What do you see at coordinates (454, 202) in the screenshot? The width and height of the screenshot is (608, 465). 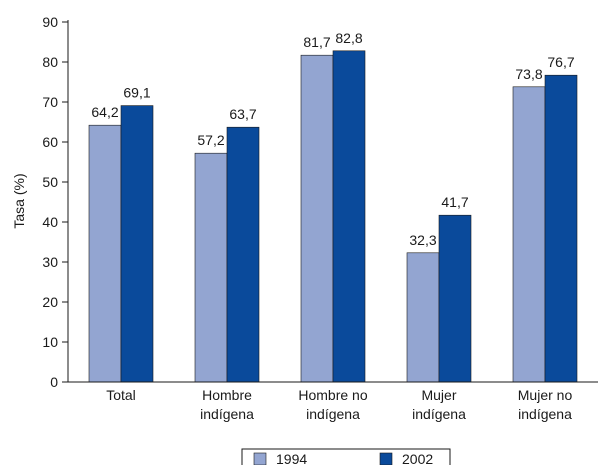 I see `data-label-2002: 41,7` at bounding box center [454, 202].